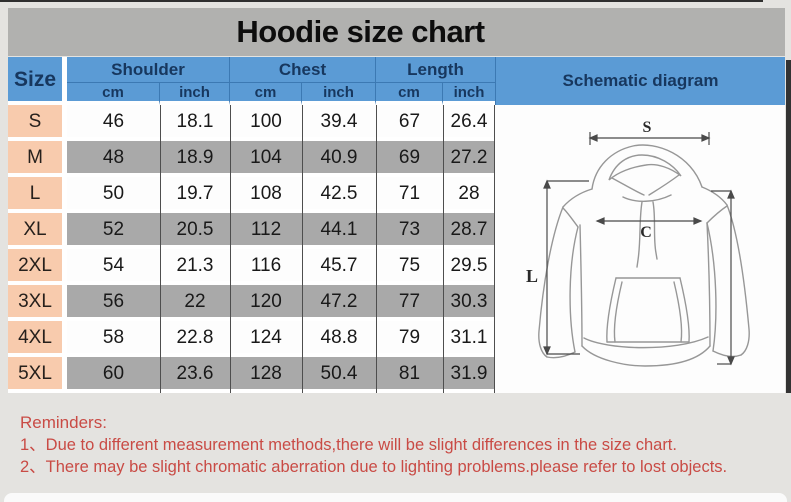 The image size is (791, 502). Describe the element at coordinates (35, 81) in the screenshot. I see `size-column-header: Size` at that location.